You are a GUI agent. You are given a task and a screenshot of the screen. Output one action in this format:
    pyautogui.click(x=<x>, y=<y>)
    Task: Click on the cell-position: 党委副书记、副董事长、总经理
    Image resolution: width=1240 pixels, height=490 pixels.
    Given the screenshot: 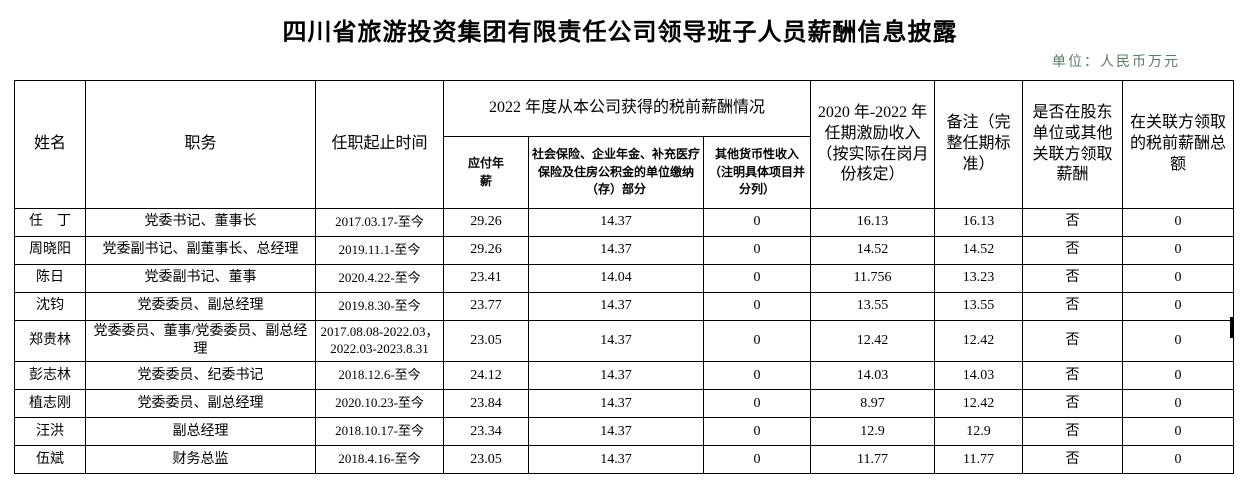 What is the action you would take?
    pyautogui.click(x=200, y=250)
    